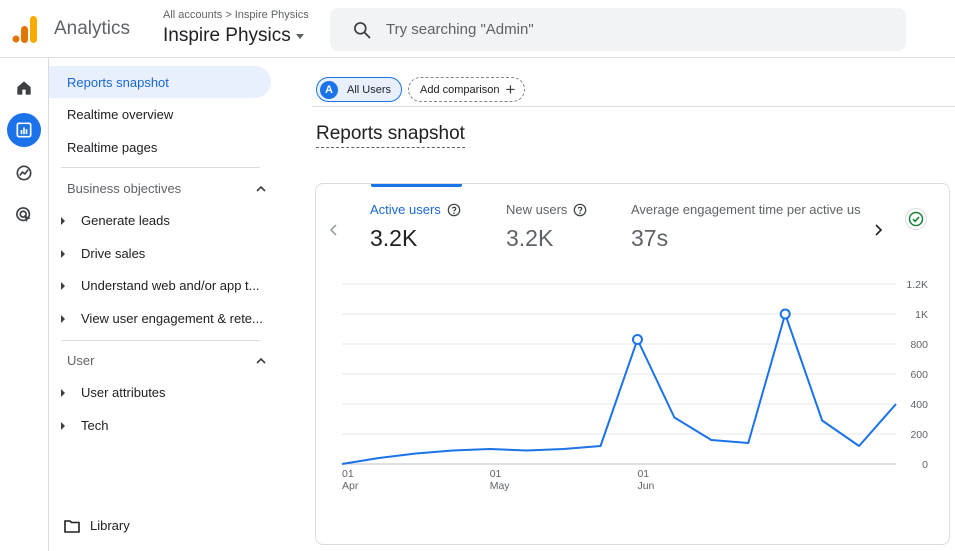  Describe the element at coordinates (227, 35) in the screenshot. I see `property-name: Inspire Physics` at that location.